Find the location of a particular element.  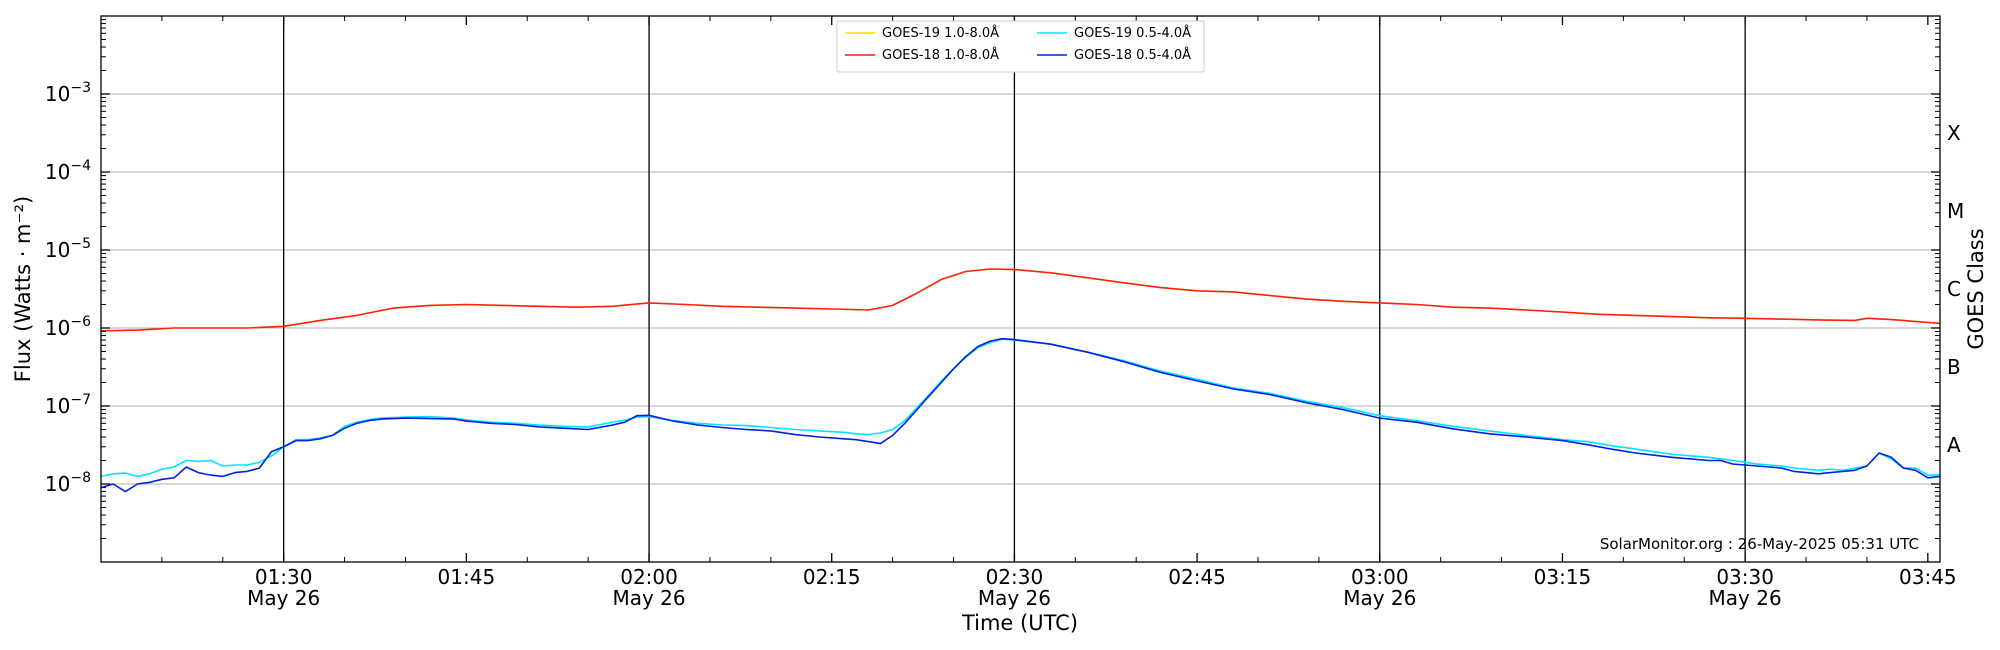

legend-box is located at coordinates (1020, 46).